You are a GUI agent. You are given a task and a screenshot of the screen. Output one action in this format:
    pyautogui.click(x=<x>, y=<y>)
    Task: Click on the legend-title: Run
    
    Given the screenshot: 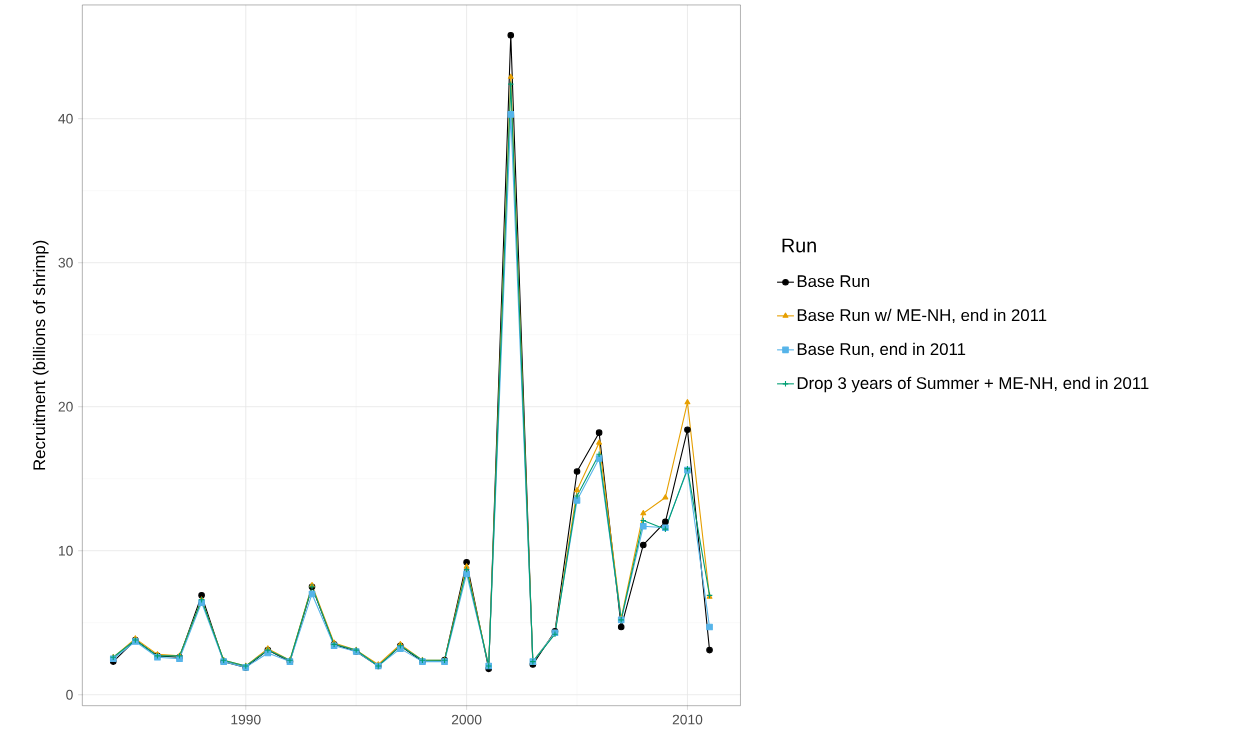 What is the action you would take?
    pyautogui.click(x=799, y=245)
    